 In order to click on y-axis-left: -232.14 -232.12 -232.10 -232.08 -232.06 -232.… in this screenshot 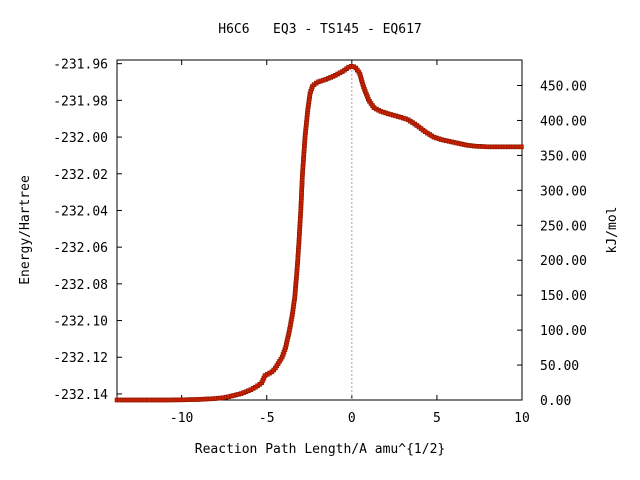, I will do `click(87, 230)`.